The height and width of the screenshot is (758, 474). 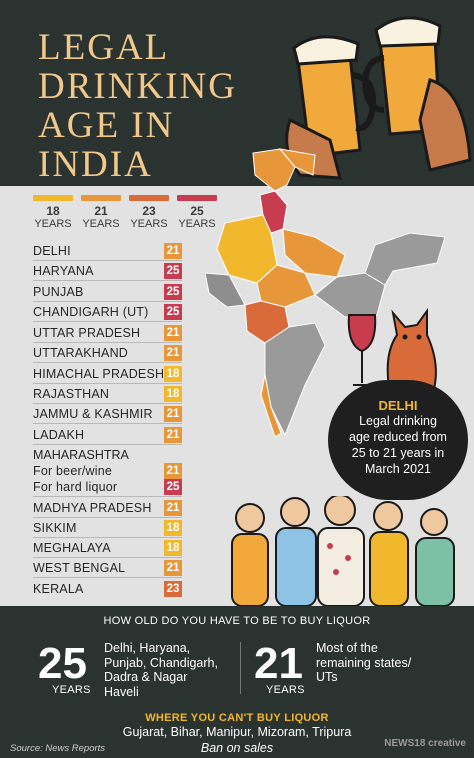 I want to click on left-desc-line: Punjab, Chandigarh,, so click(x=161, y=662).